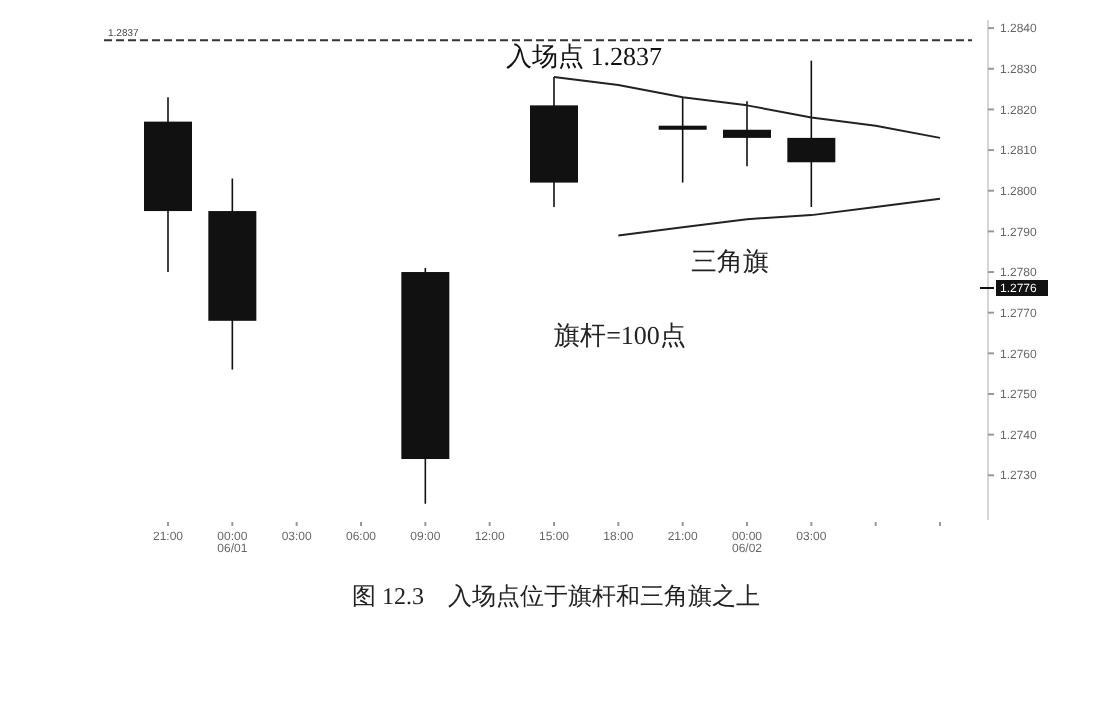  Describe the element at coordinates (620, 335) in the screenshot. I see `annotation: 旗杆=100点` at that location.